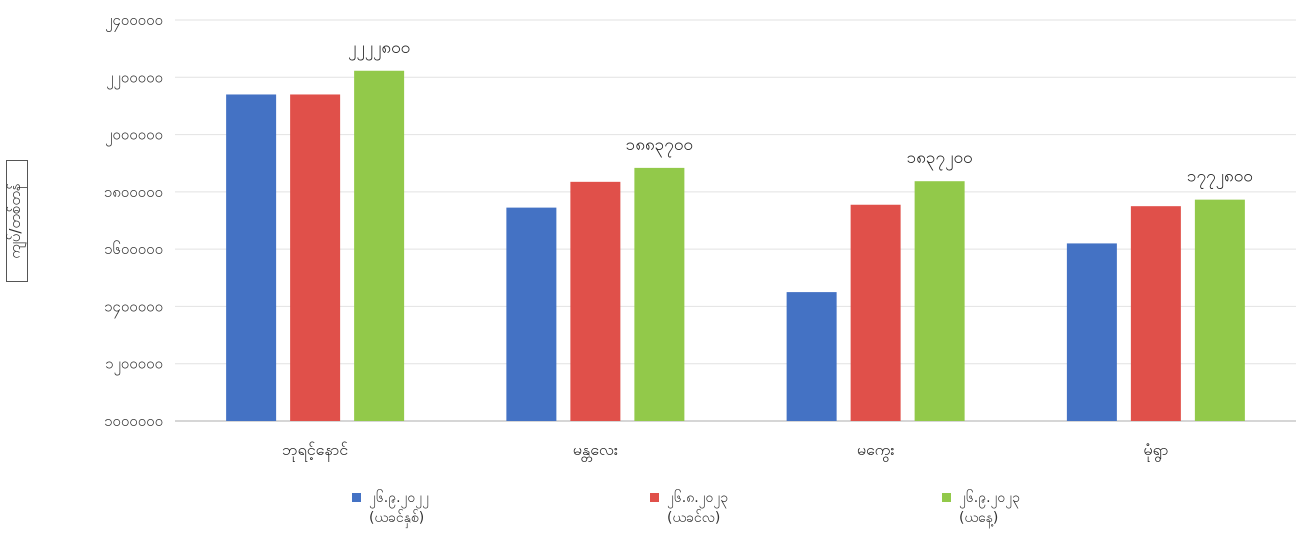  Describe the element at coordinates (133, 421) in the screenshot. I see `y-tick-label: ၁၀၀၀၀၀၀` at that location.